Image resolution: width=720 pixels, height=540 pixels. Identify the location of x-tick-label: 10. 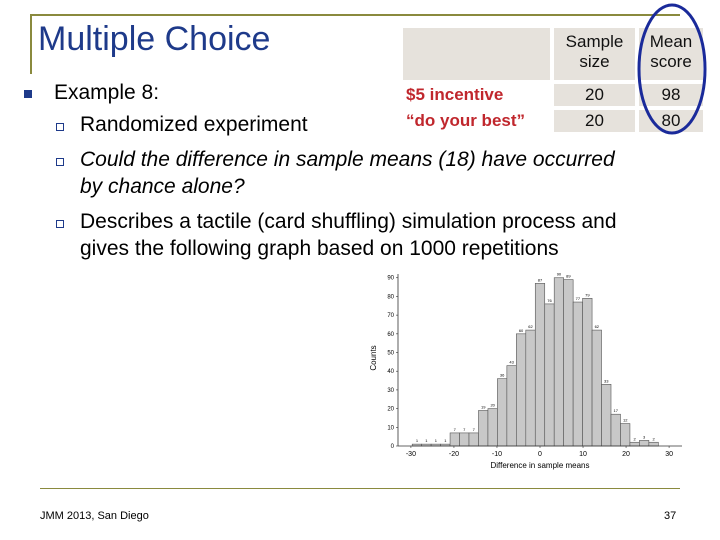
(583, 454).